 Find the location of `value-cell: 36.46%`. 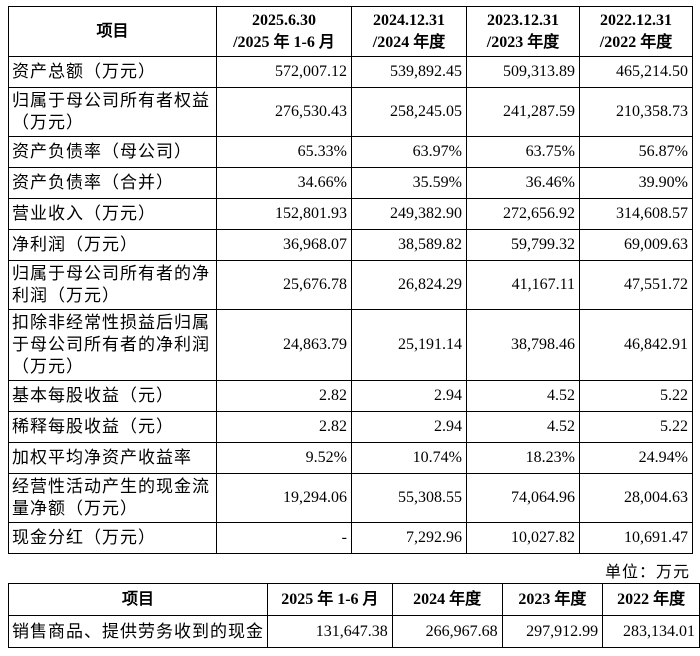

value-cell: 36.46% is located at coordinates (523, 183).